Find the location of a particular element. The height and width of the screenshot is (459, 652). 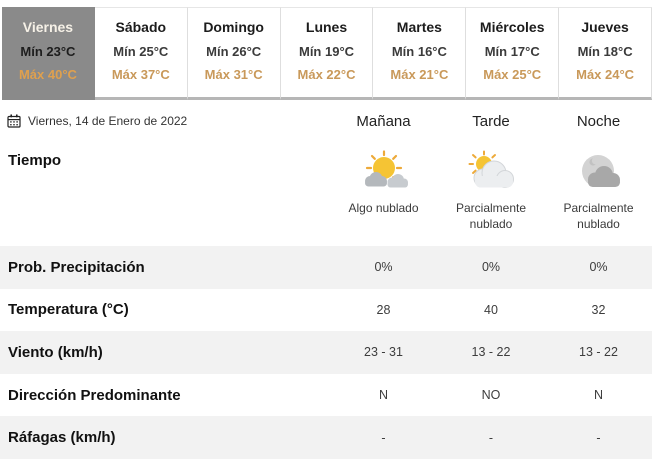

tab-sabado: Sábado Mín 25°C Máx 37°C is located at coordinates (141, 53).